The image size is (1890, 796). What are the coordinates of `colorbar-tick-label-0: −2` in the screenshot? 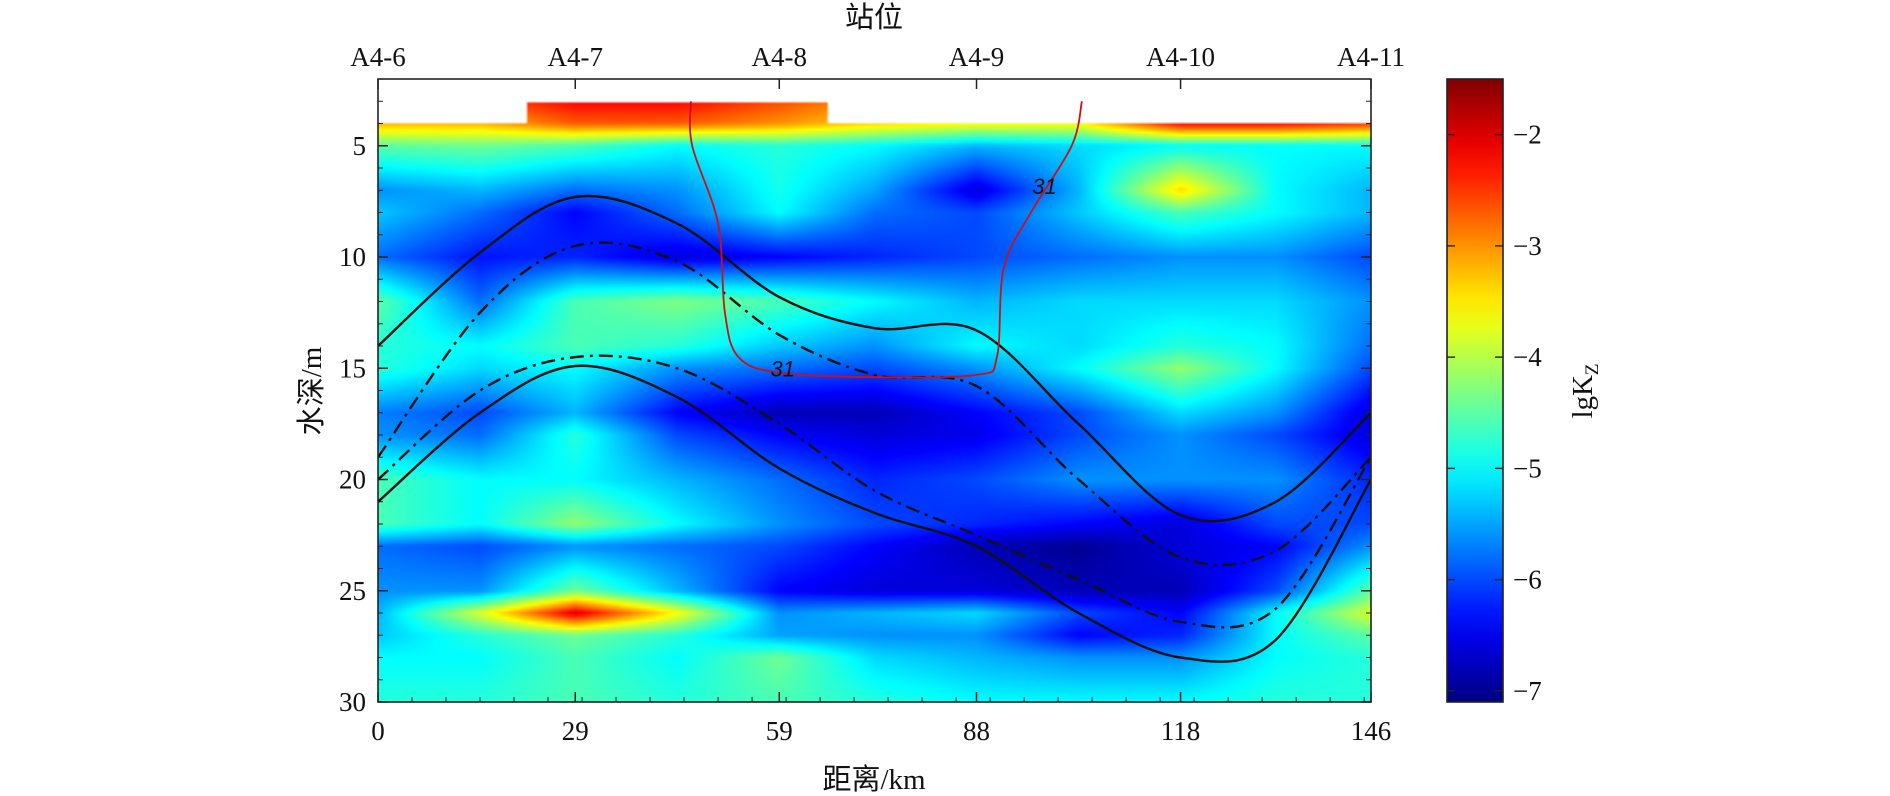 It's located at (1527, 135).